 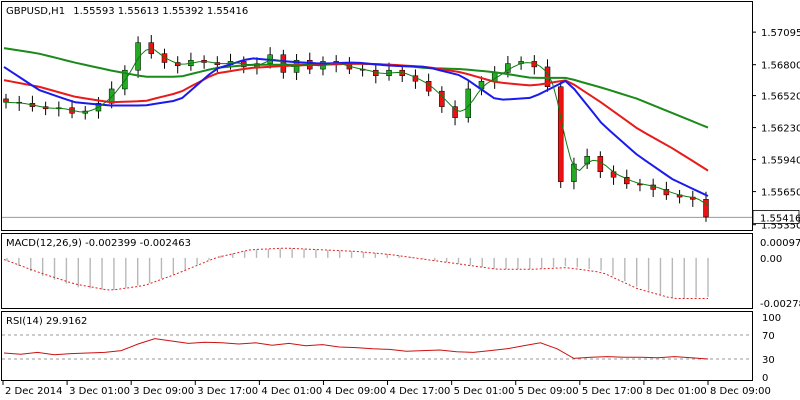 I want to click on rsi-tick-label: 0, so click(x=765, y=378).